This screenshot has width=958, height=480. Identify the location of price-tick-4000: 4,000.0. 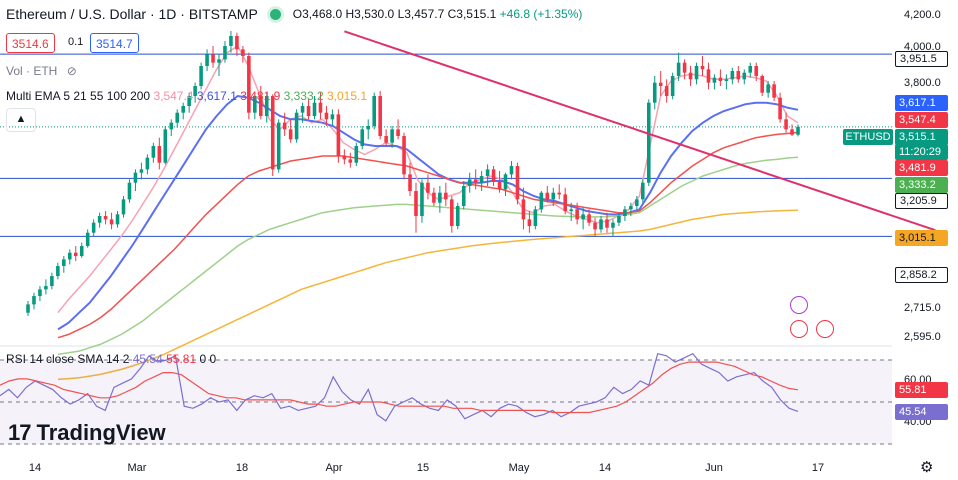
(922, 47).